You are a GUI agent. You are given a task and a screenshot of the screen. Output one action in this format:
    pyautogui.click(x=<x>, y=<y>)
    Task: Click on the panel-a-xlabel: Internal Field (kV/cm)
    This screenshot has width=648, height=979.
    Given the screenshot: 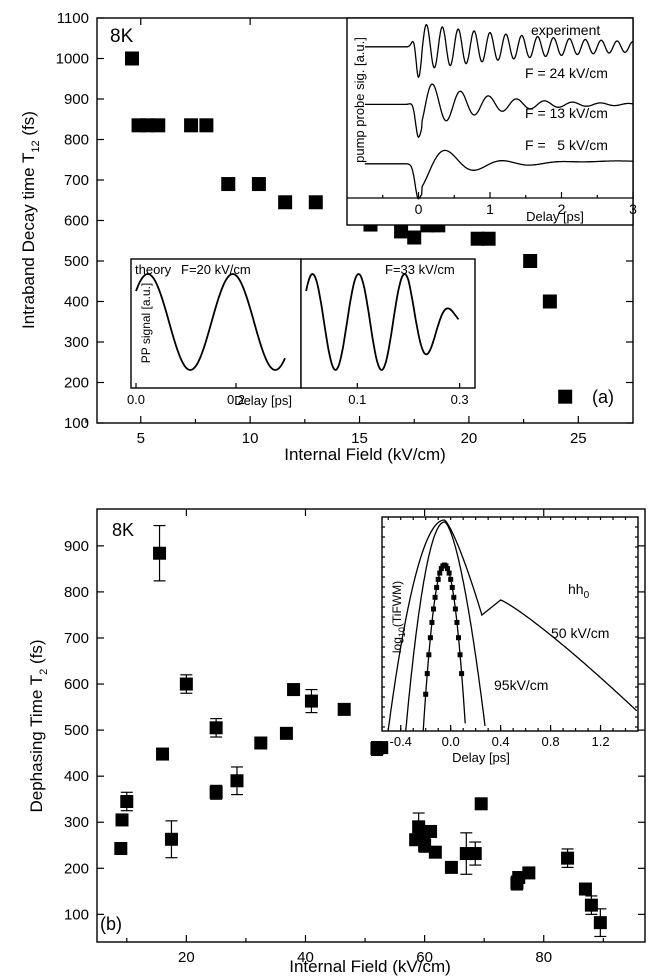 What is the action you would take?
    pyautogui.click(x=365, y=454)
    